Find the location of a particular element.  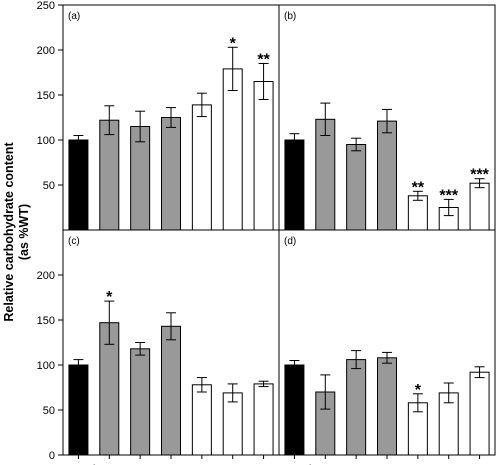

bar-cG21 is located at coordinates (232, 149).